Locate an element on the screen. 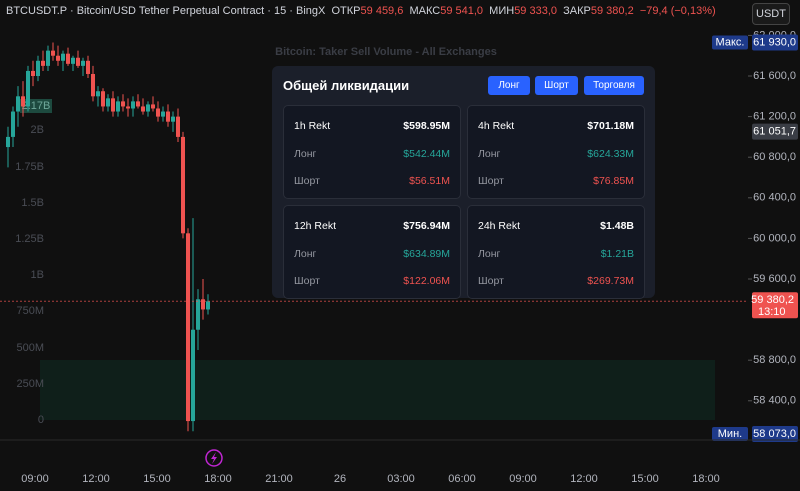 Image resolution: width=800 pixels, height=491 pixels. open: 59 459,6 is located at coordinates (382, 11).